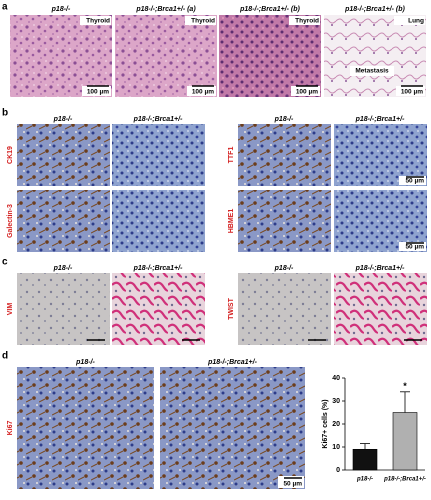 The image size is (431, 500). Describe the element at coordinates (10, 309) in the screenshot. I see `stain-label: VIM` at that location.